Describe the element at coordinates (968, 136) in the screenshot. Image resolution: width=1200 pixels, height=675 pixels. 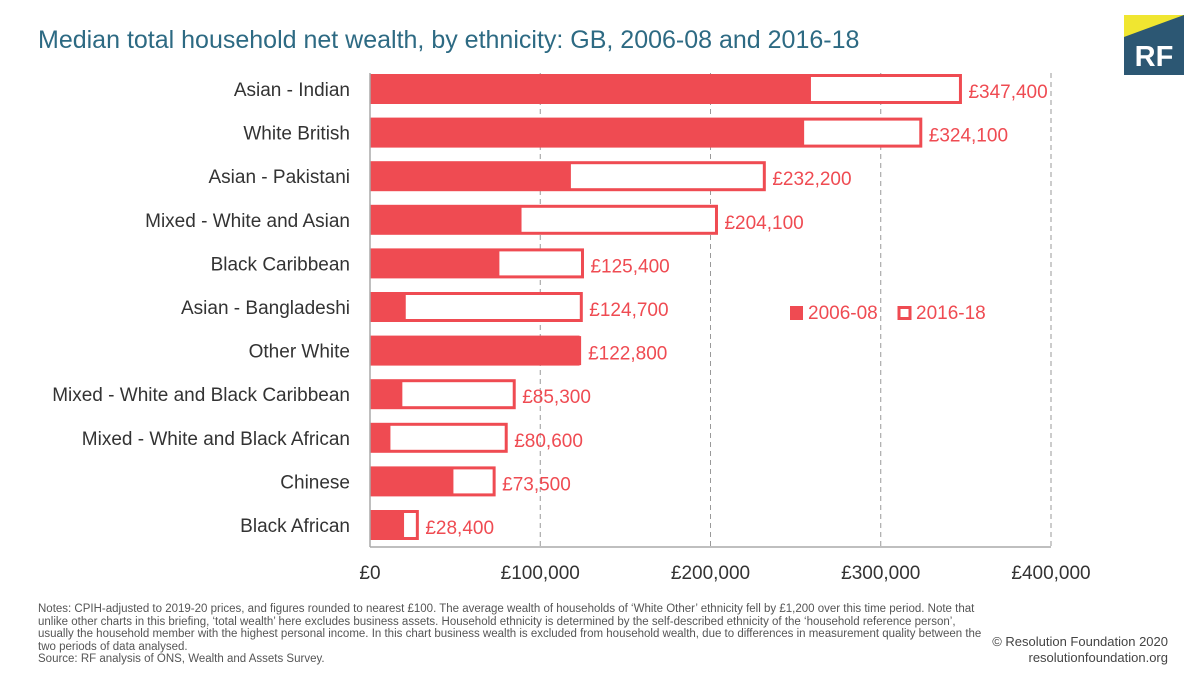
I see `data-label-1: £324,100` at that location.